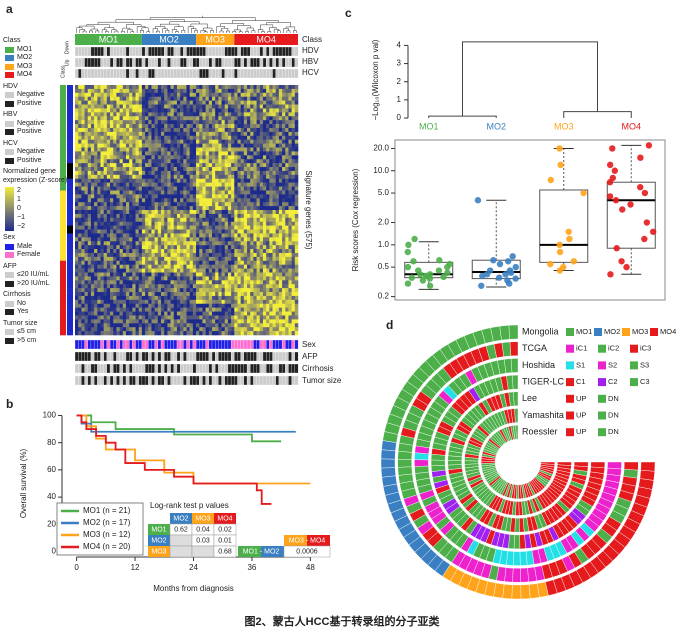 The width and height of the screenshot is (685, 636). What do you see at coordinates (67, 47) in the screenshot?
I see `side-label: Down` at bounding box center [67, 47].